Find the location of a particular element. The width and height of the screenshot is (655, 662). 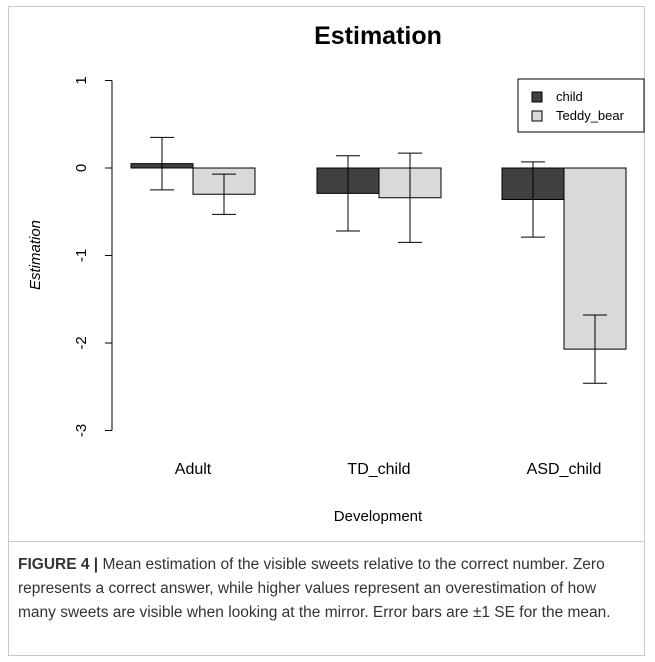

legend: child Teddy_bear is located at coordinates (581, 105).